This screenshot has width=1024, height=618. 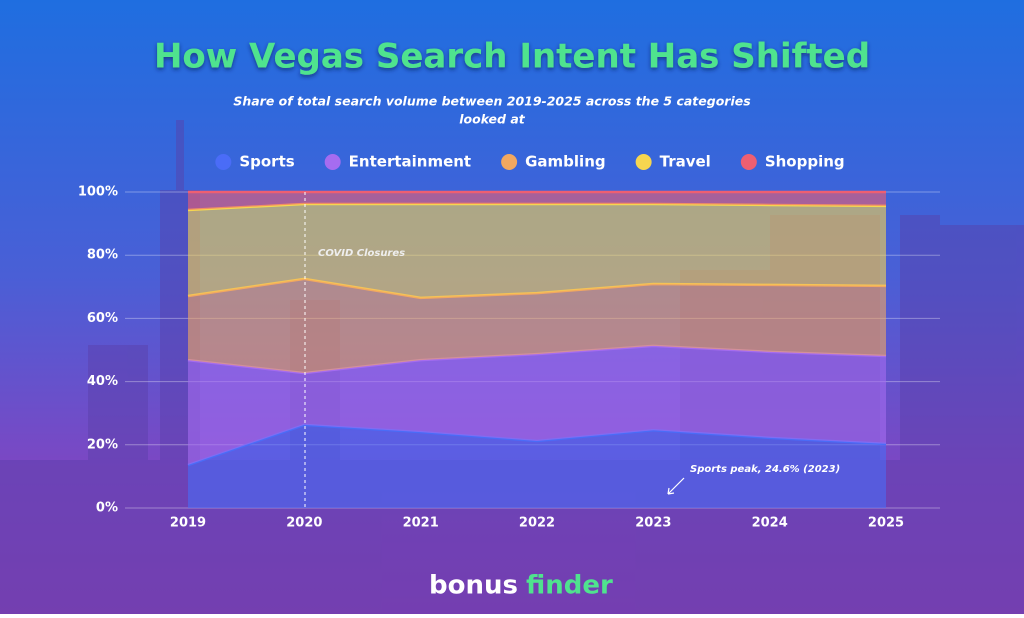 What do you see at coordinates (304, 523) in the screenshot?
I see `x-tick-label: 2020` at bounding box center [304, 523].